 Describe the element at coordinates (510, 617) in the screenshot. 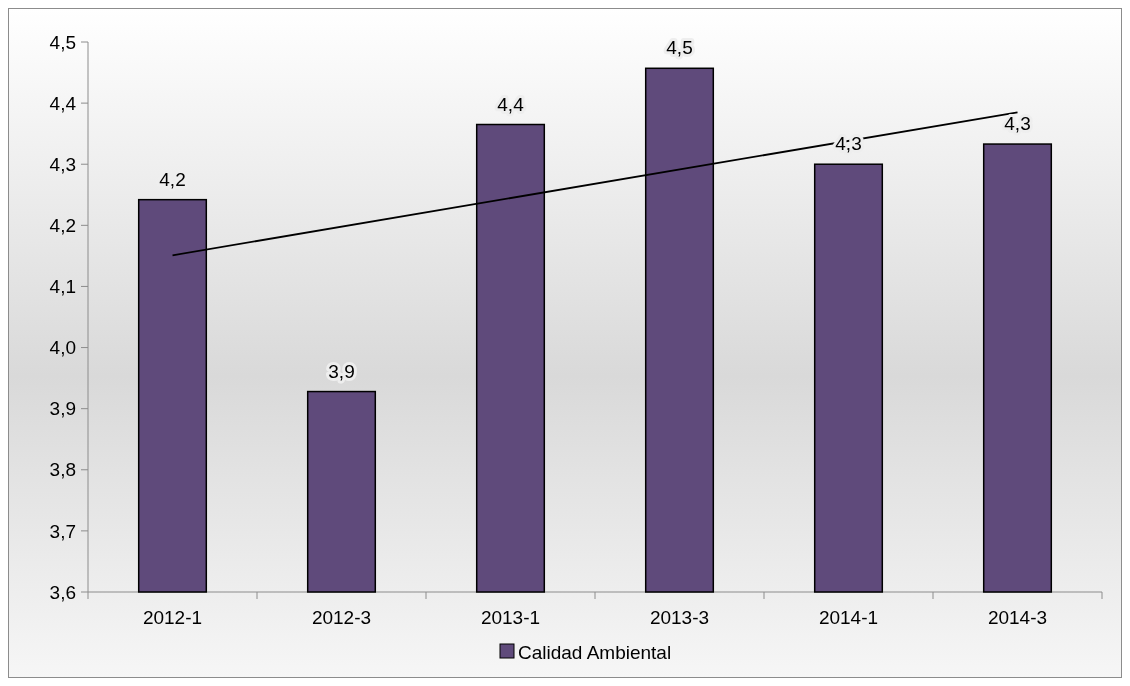

I see `x-tick-label: 2013-1` at that location.